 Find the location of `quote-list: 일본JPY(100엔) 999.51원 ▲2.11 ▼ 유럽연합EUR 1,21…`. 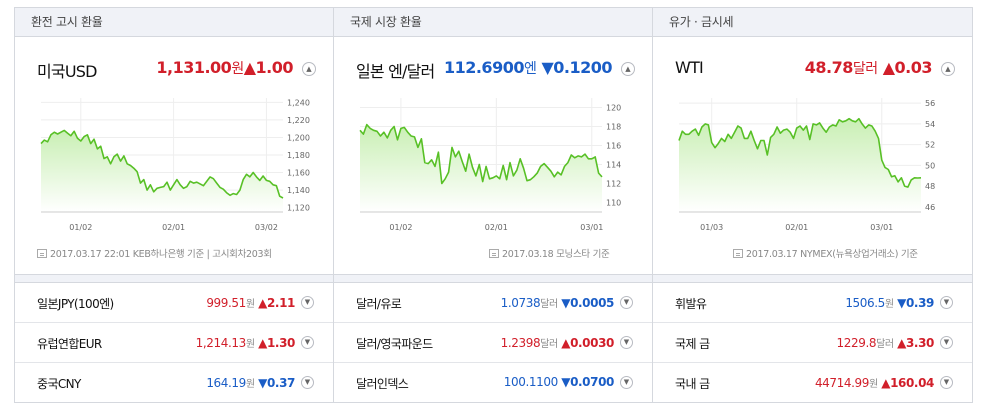

quote-list: 일본JPY(100엔) 999.51원 ▲2.11 ▼ 유럽연합EUR 1,21… is located at coordinates (174, 343).